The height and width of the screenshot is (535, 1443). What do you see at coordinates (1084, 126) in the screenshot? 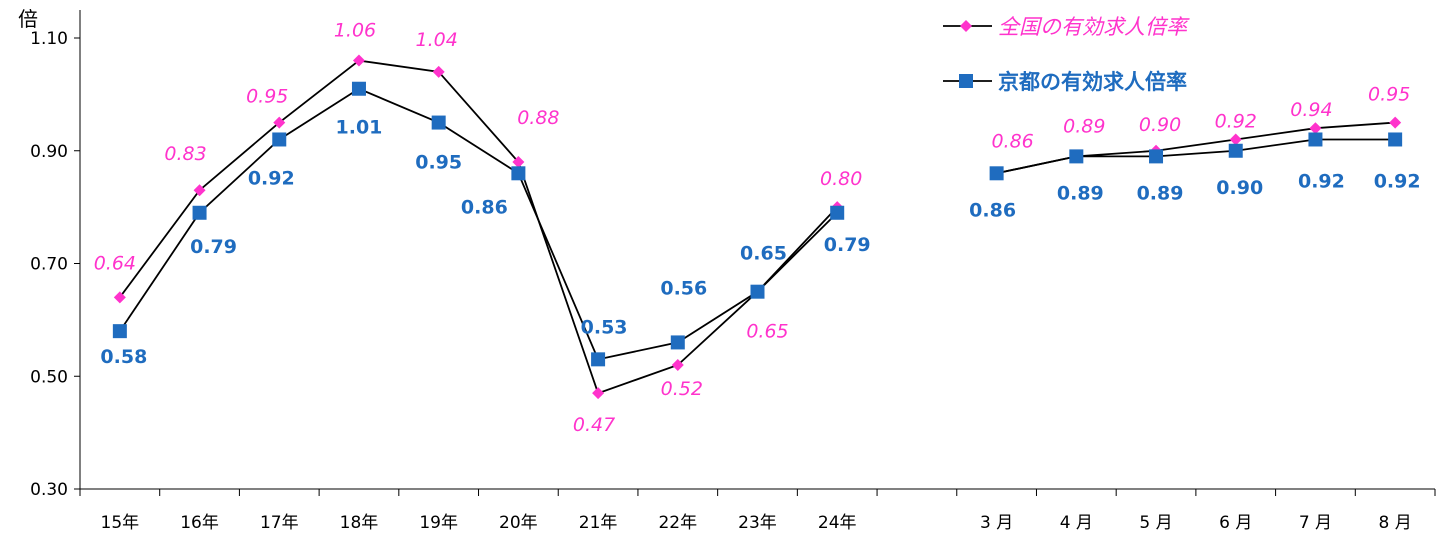
I see `data-label-national: 0.89` at bounding box center [1084, 126].